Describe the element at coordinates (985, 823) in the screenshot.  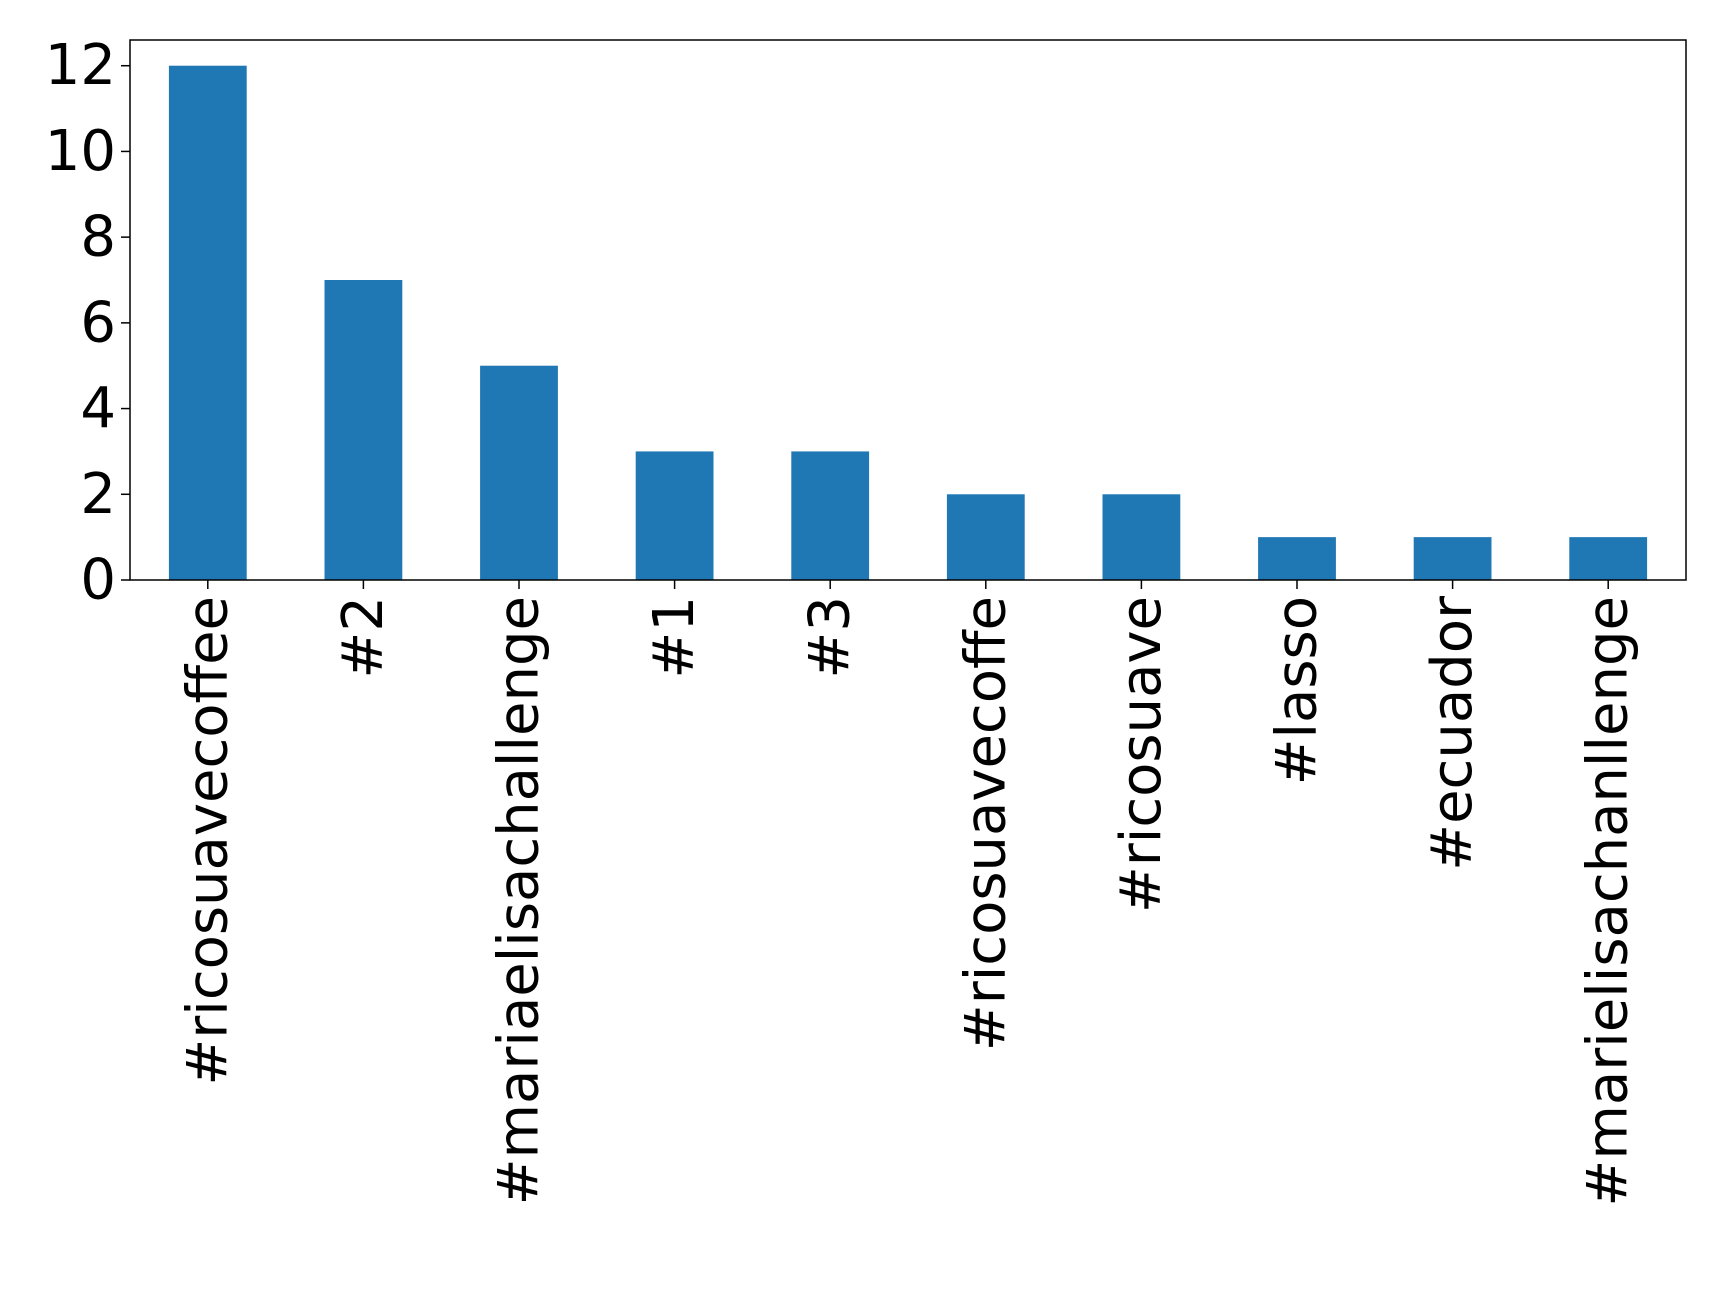
I see `x-tick-label: #ricosuavecoffe` at that location.